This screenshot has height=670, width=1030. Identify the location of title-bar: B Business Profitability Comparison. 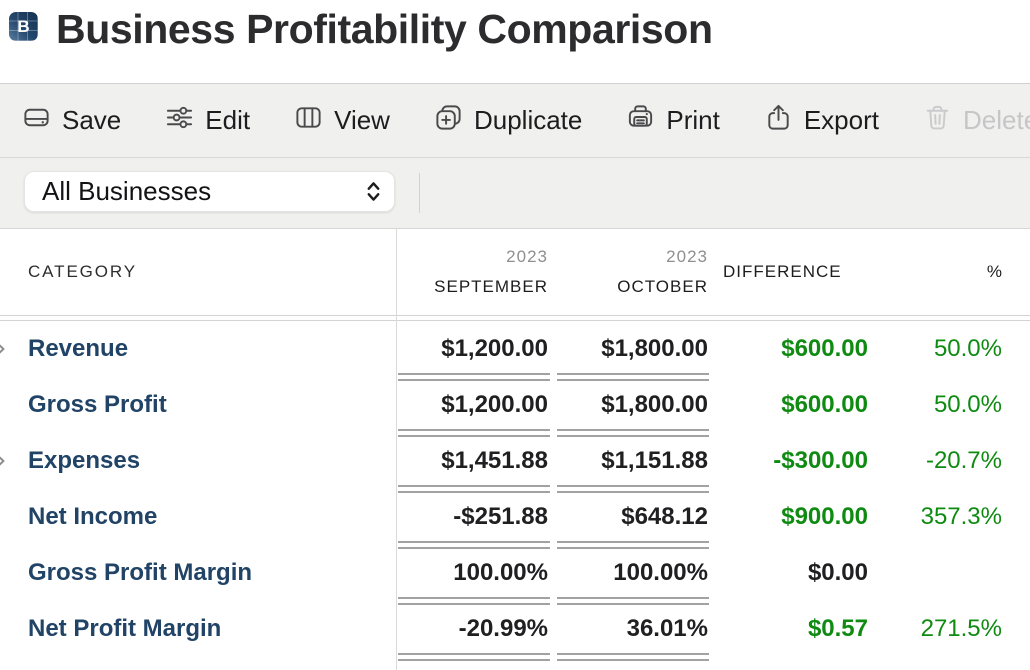
(515, 41).